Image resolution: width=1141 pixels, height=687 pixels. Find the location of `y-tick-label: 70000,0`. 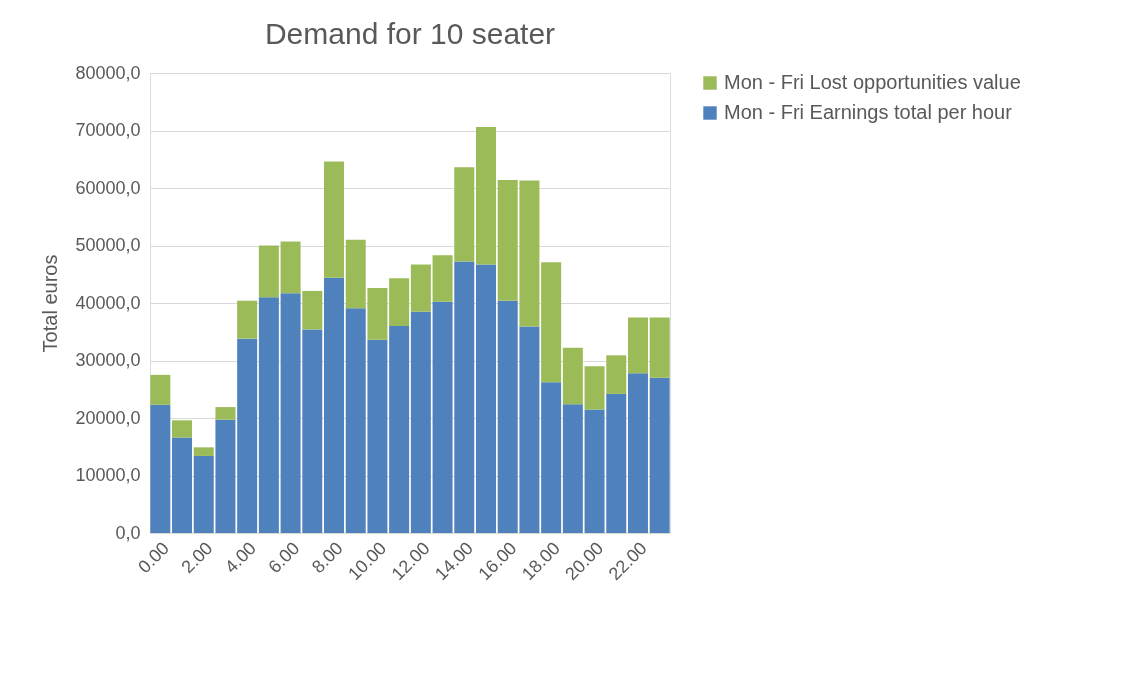

y-tick-label: 70000,0 is located at coordinates (108, 130).